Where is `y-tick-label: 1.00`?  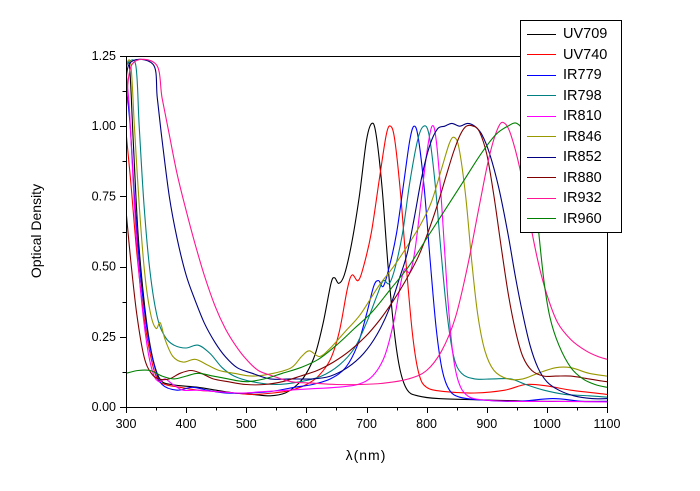 y-tick-label: 1.00 is located at coordinates (104, 126).